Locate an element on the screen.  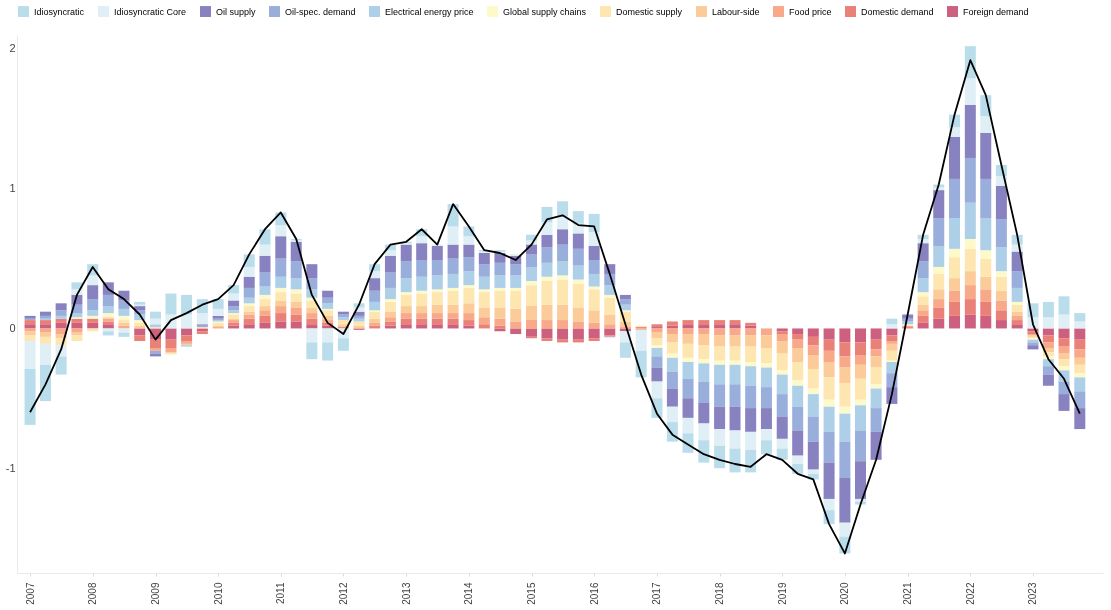
legend-label: Food price is located at coordinates (810, 11).